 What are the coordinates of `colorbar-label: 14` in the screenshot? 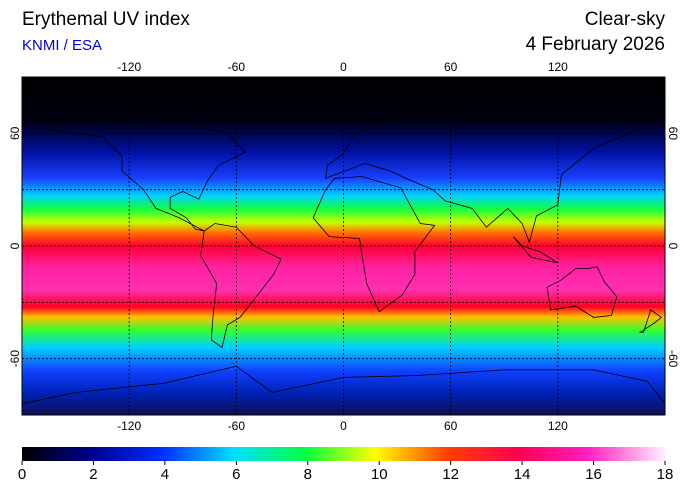 It's located at (522, 474).